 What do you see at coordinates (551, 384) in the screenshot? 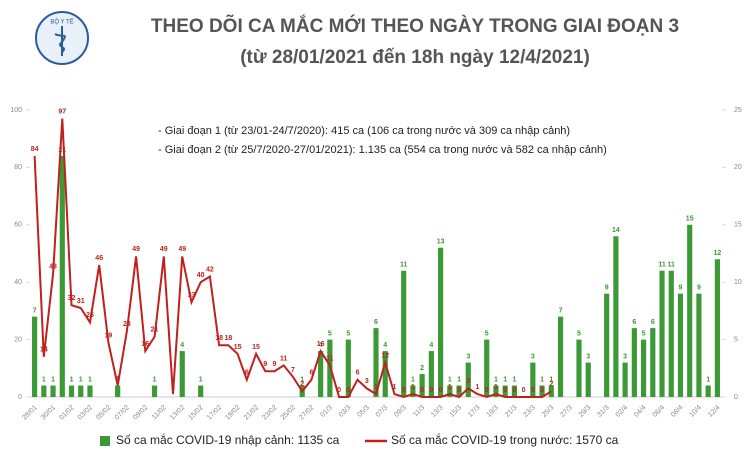
I see `line-value-label: 2` at bounding box center [551, 384].